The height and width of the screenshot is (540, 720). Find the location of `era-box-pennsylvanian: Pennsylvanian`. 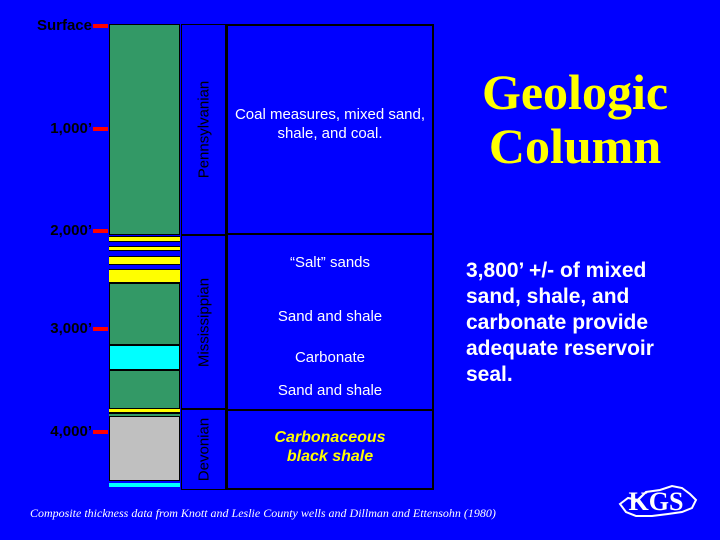

era-box-pennsylvanian: Pennsylvanian is located at coordinates (203, 129).